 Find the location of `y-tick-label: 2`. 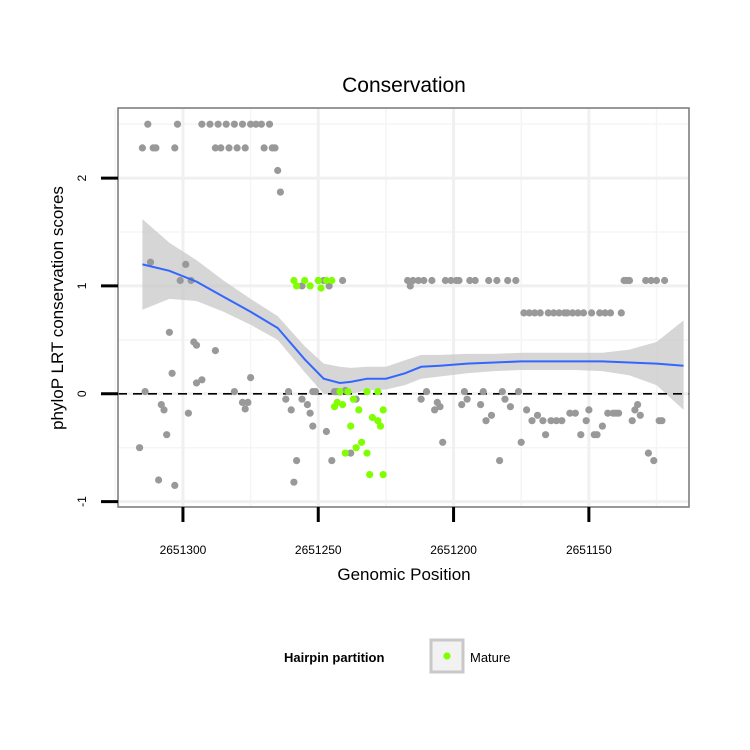

y-tick-label: 2 is located at coordinates (82, 177).